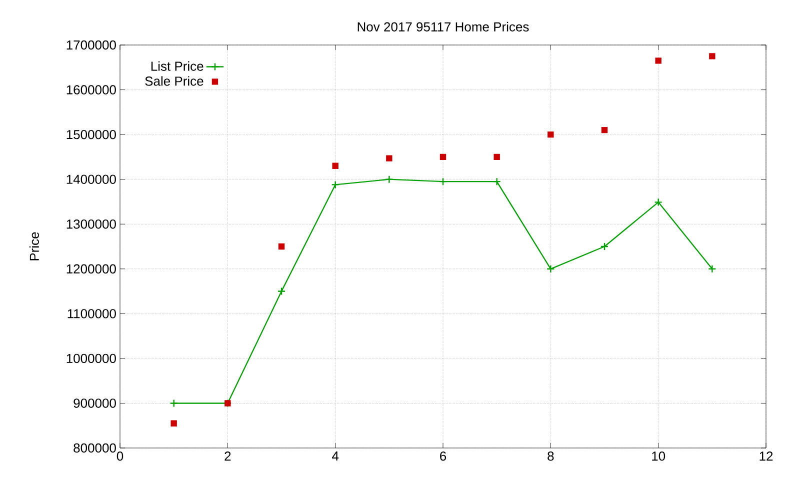  What do you see at coordinates (91, 45) in the screenshot?
I see `y-tick-label: 1700000` at bounding box center [91, 45].